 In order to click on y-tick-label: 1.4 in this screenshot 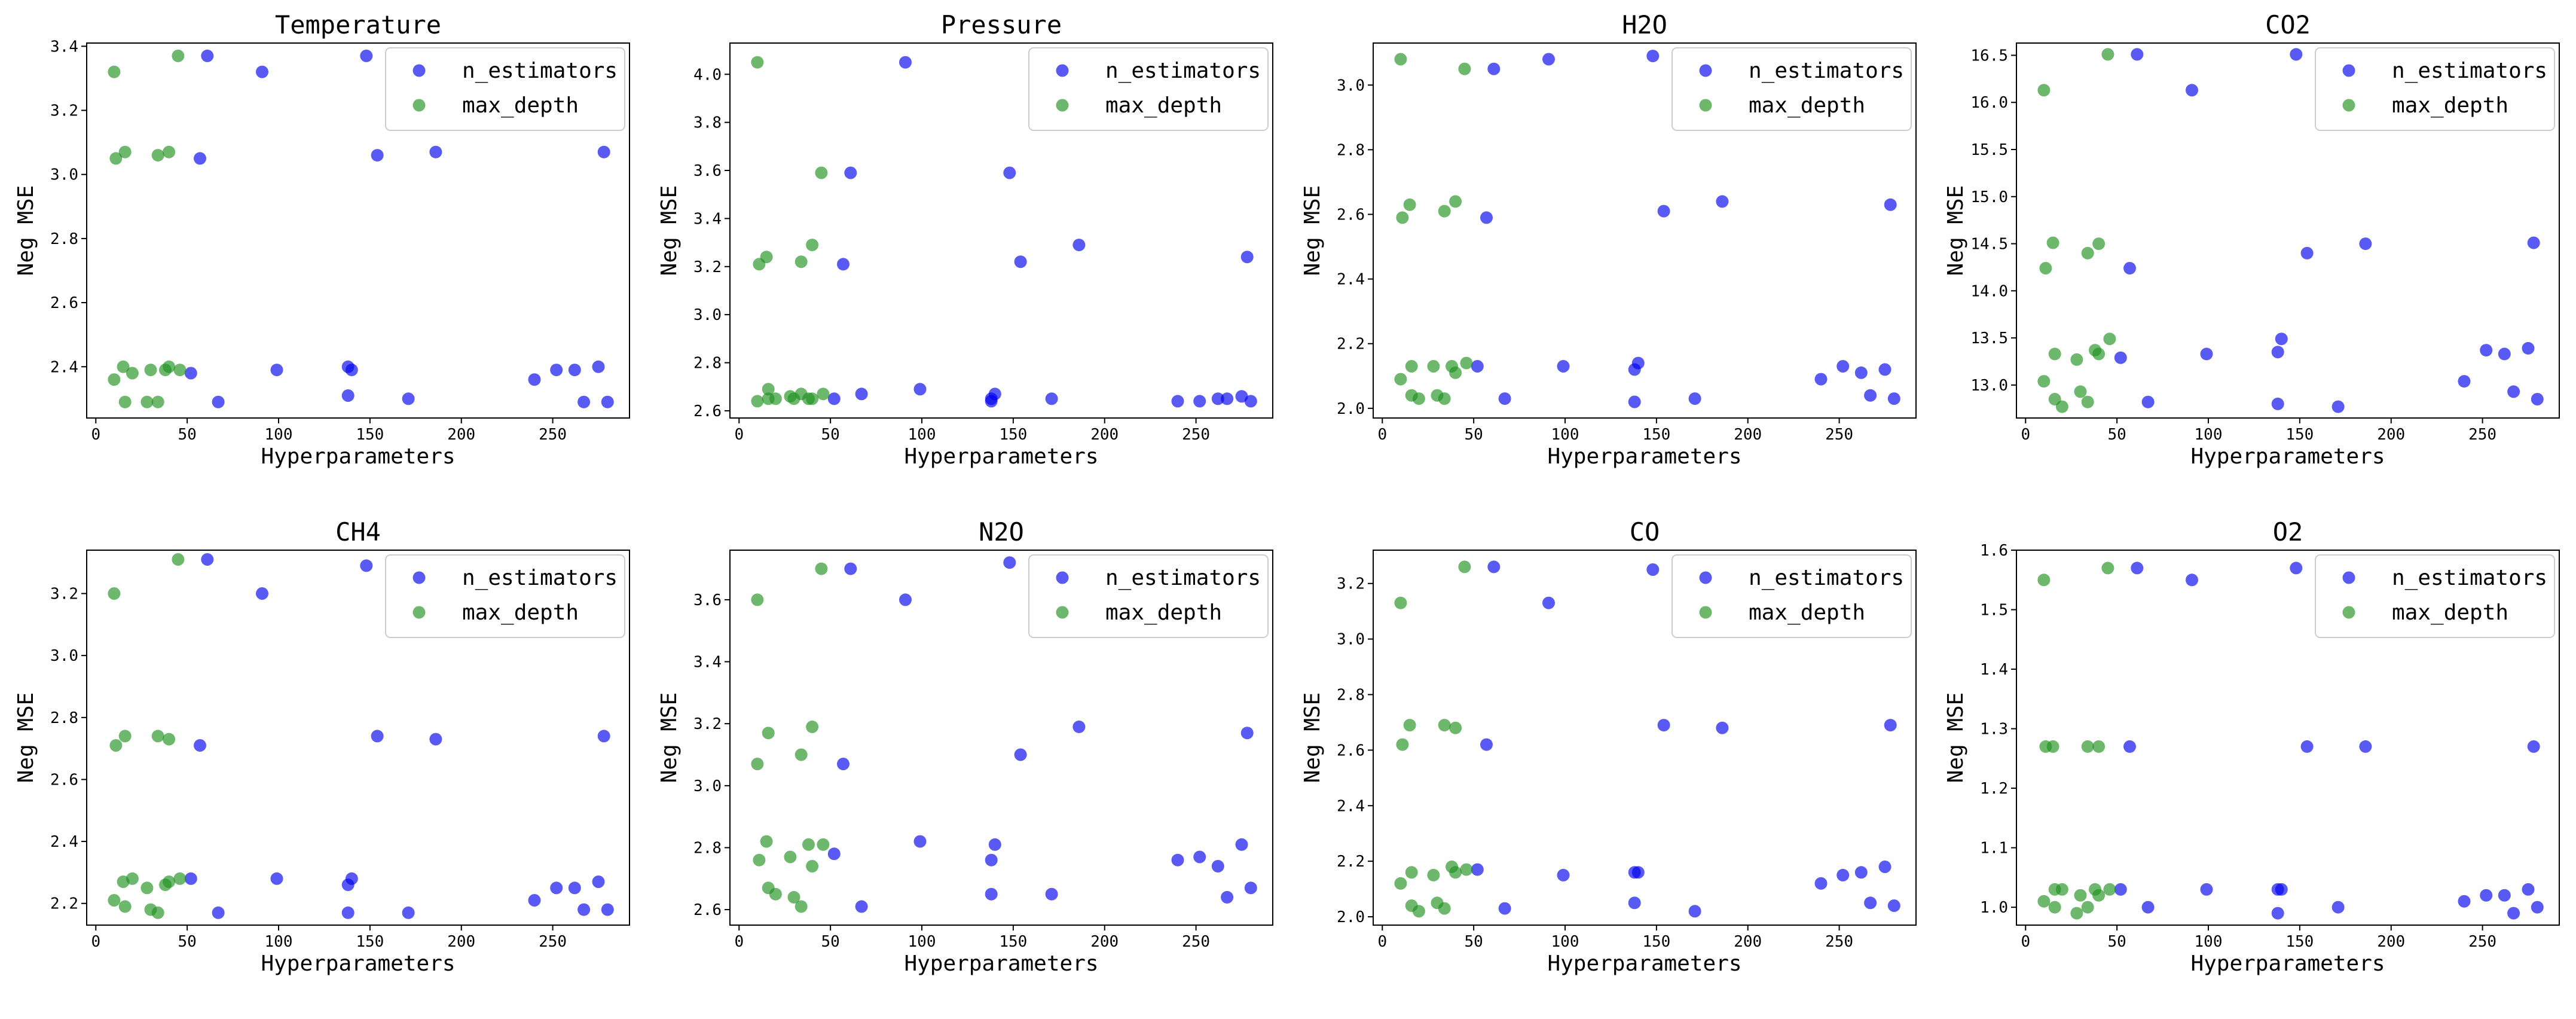, I will do `click(1994, 670)`.